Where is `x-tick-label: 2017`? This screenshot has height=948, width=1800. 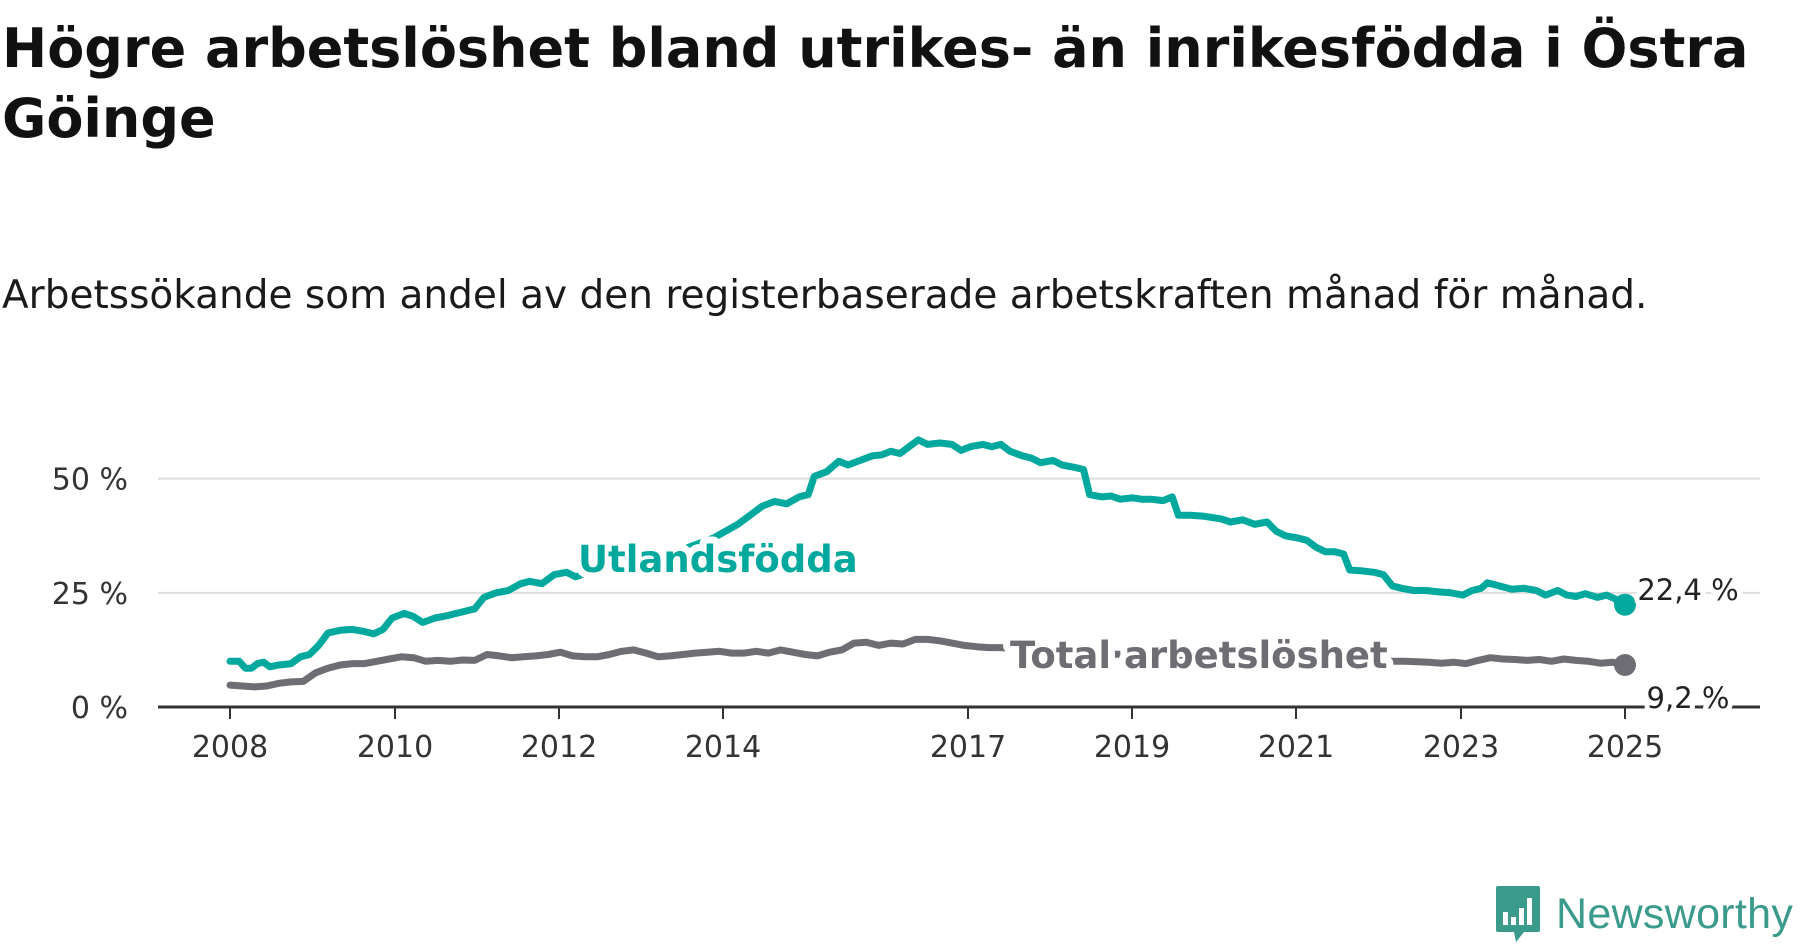
x-tick-label: 2017 is located at coordinates (968, 747).